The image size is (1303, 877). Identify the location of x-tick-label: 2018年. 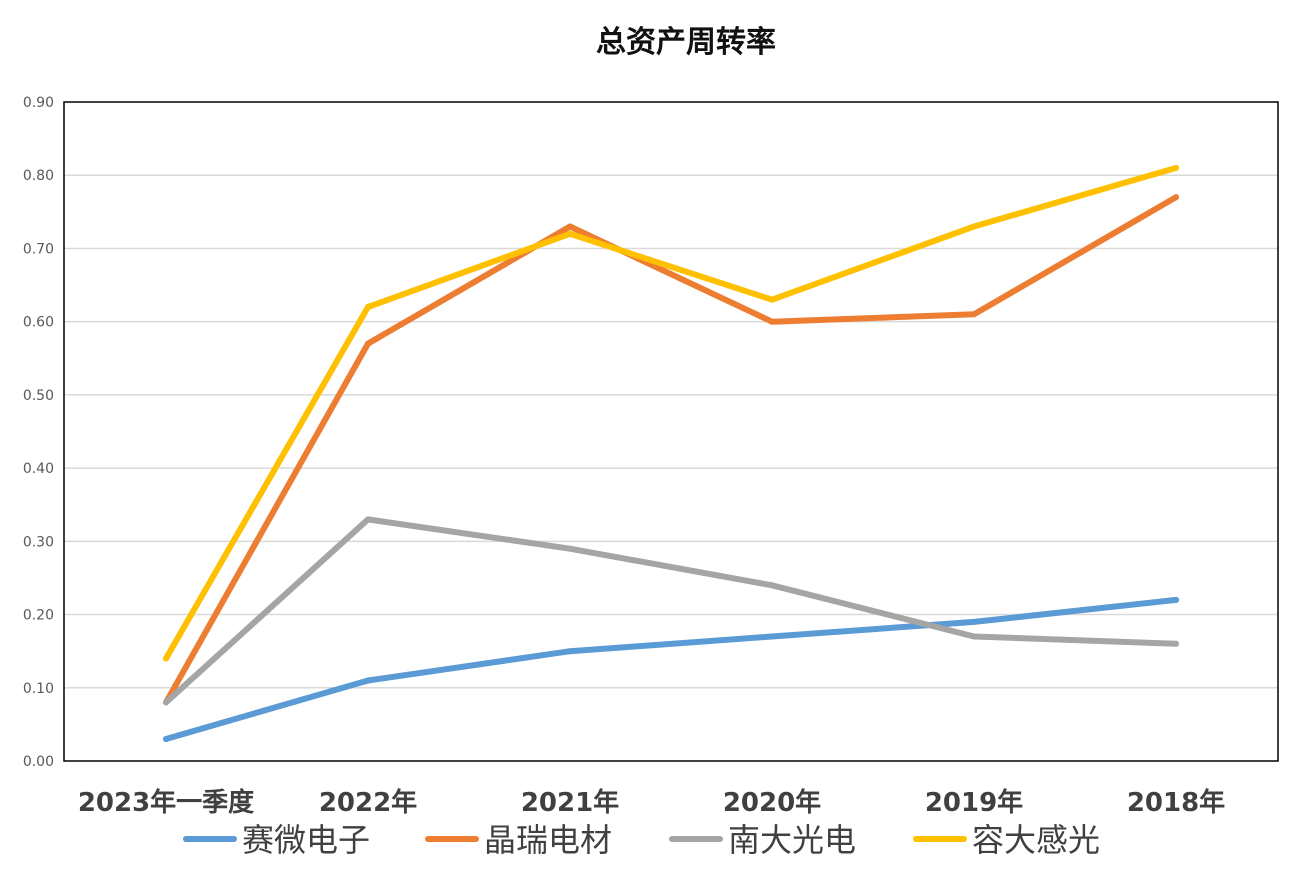
(1176, 802).